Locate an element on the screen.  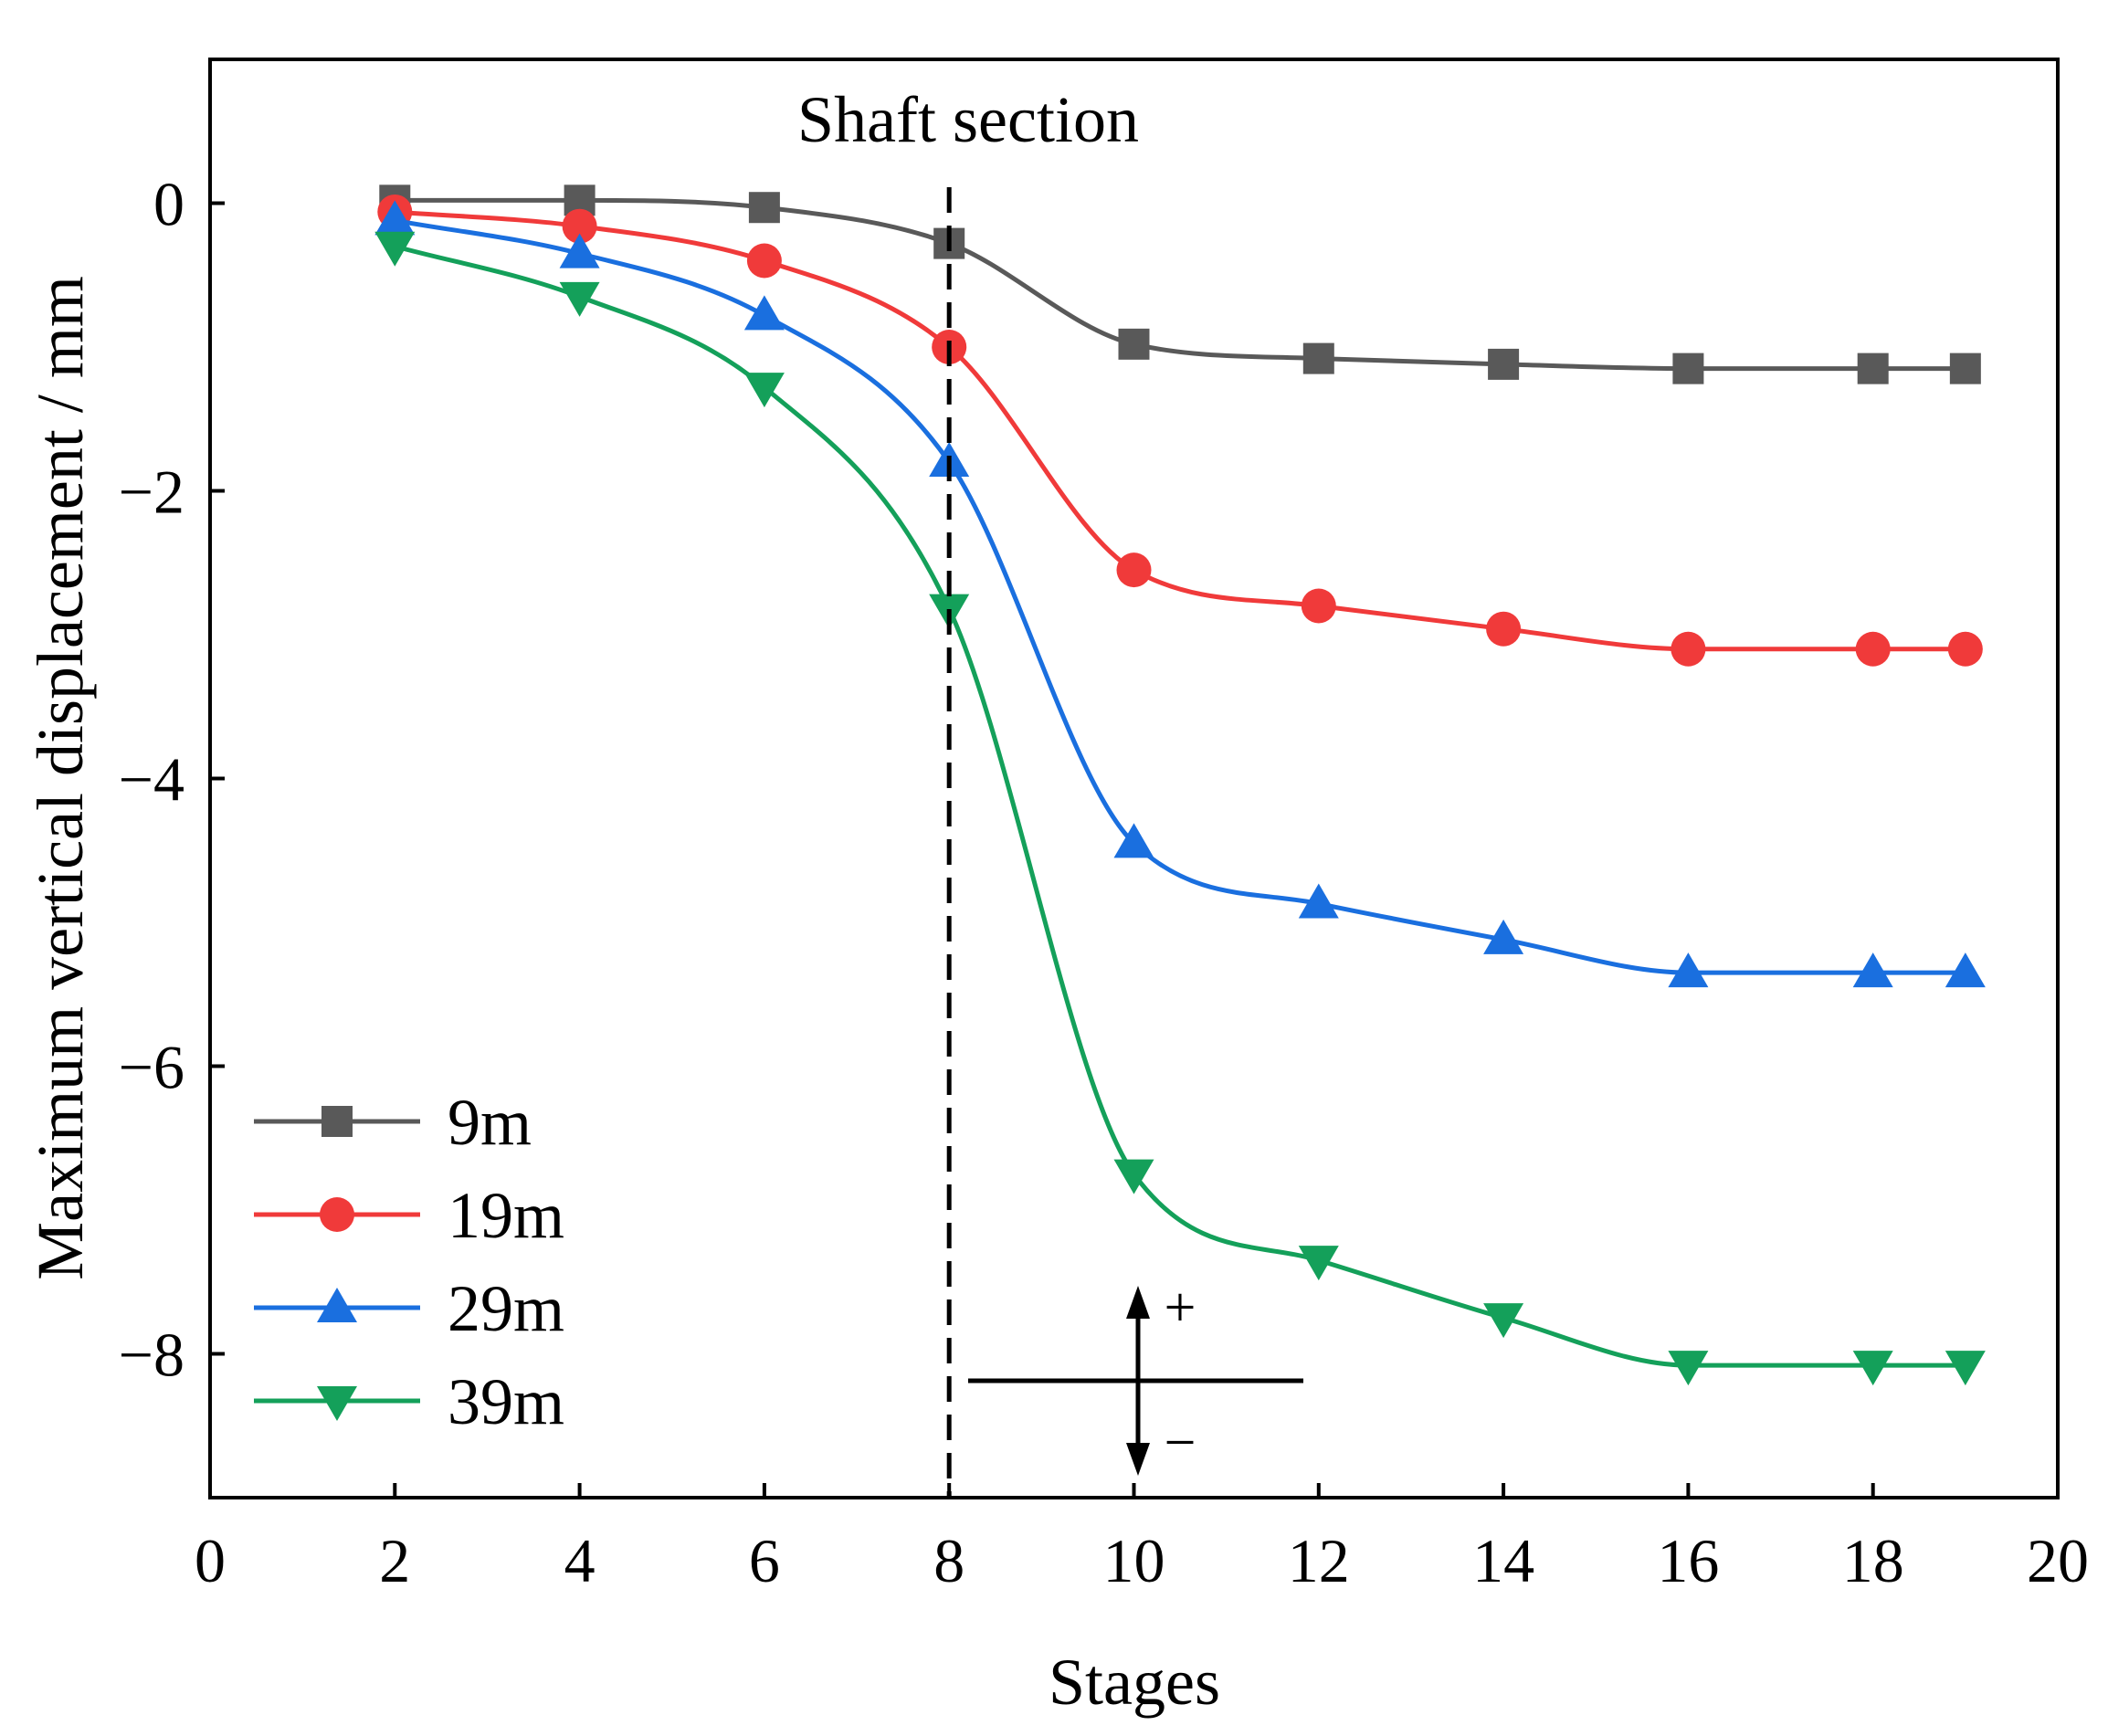
legend: 9m 19m 29m 39m is located at coordinates (409, 1262).